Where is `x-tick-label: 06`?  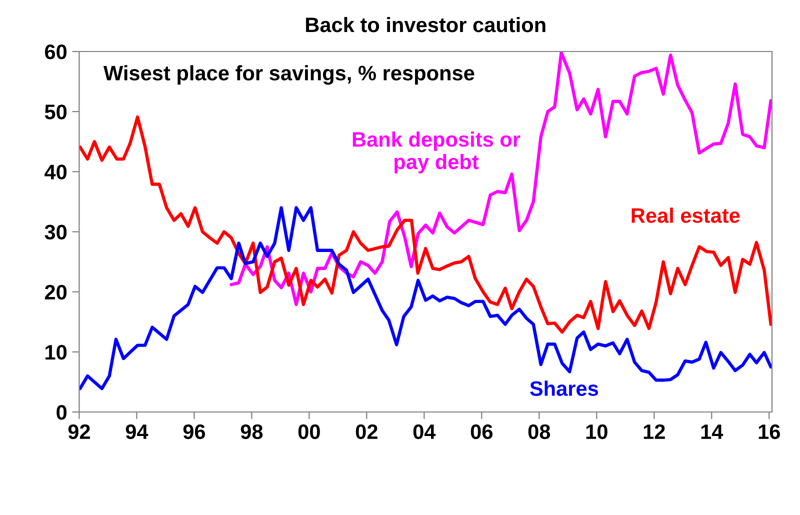 x-tick-label: 06 is located at coordinates (481, 432).